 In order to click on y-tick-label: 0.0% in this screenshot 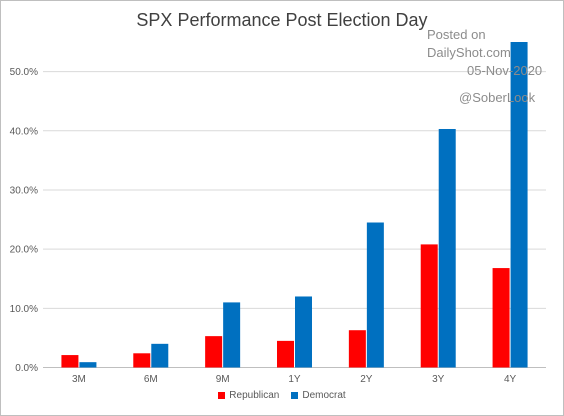, I will do `click(26, 368)`.